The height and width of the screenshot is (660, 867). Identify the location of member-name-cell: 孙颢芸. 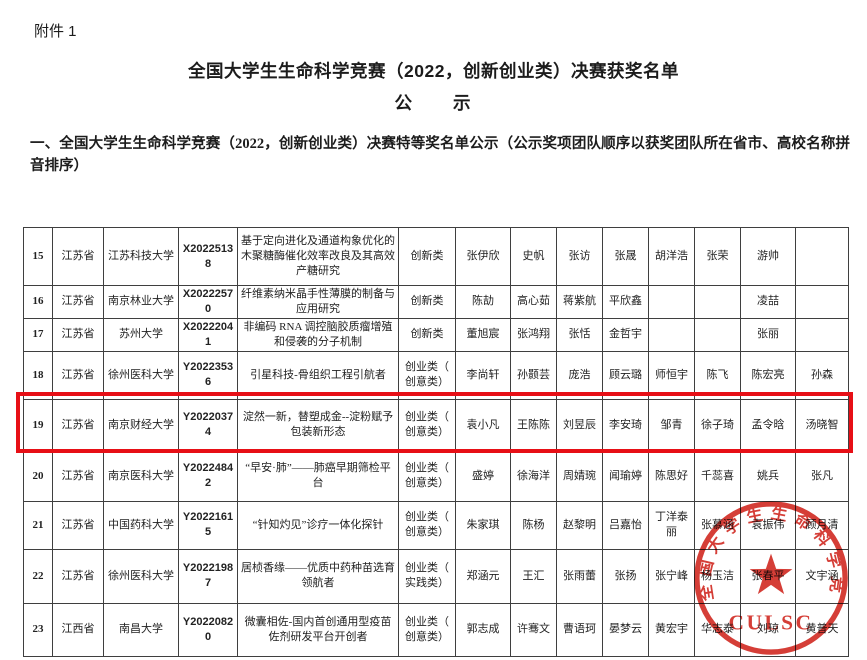
(533, 375).